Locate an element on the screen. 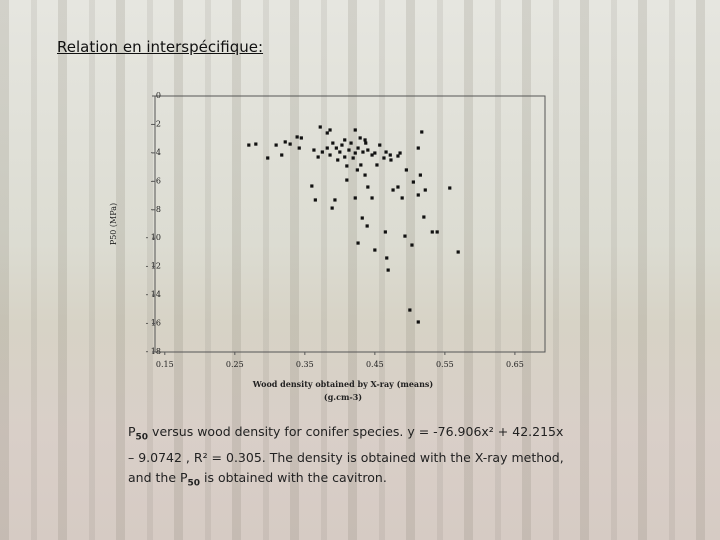 This screenshot has height=540, width=720. y-tick-label: - 4 is located at coordinates (156, 152).